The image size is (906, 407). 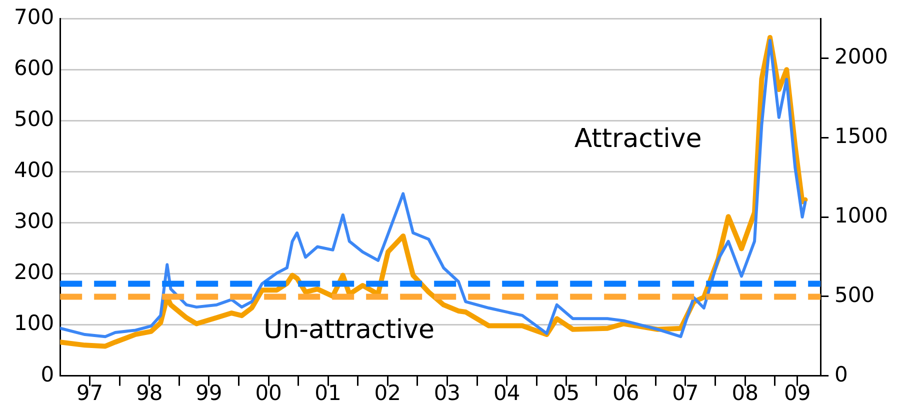 What do you see at coordinates (841, 374) in the screenshot?
I see `y2-tick-label: 0` at bounding box center [841, 374].